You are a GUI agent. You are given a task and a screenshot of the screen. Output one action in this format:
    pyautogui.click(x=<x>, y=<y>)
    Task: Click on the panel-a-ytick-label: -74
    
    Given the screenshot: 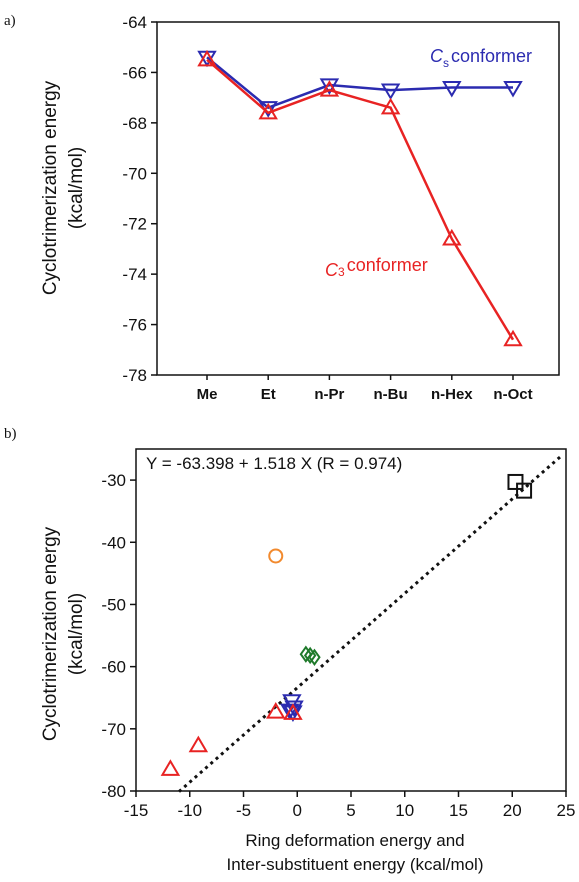 What is the action you would take?
    pyautogui.click(x=134, y=274)
    